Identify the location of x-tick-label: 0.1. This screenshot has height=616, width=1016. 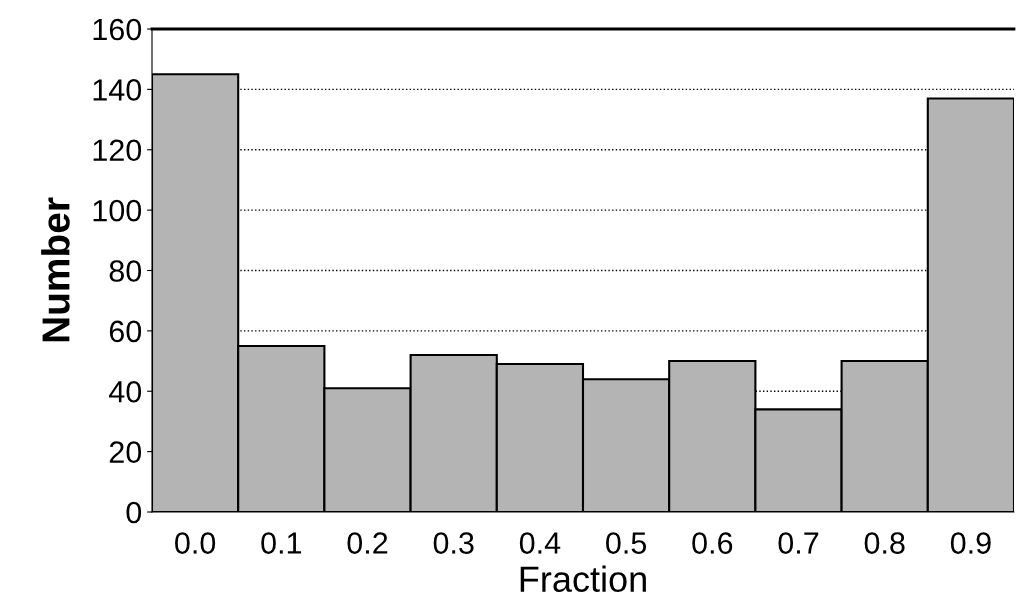
(281, 543).